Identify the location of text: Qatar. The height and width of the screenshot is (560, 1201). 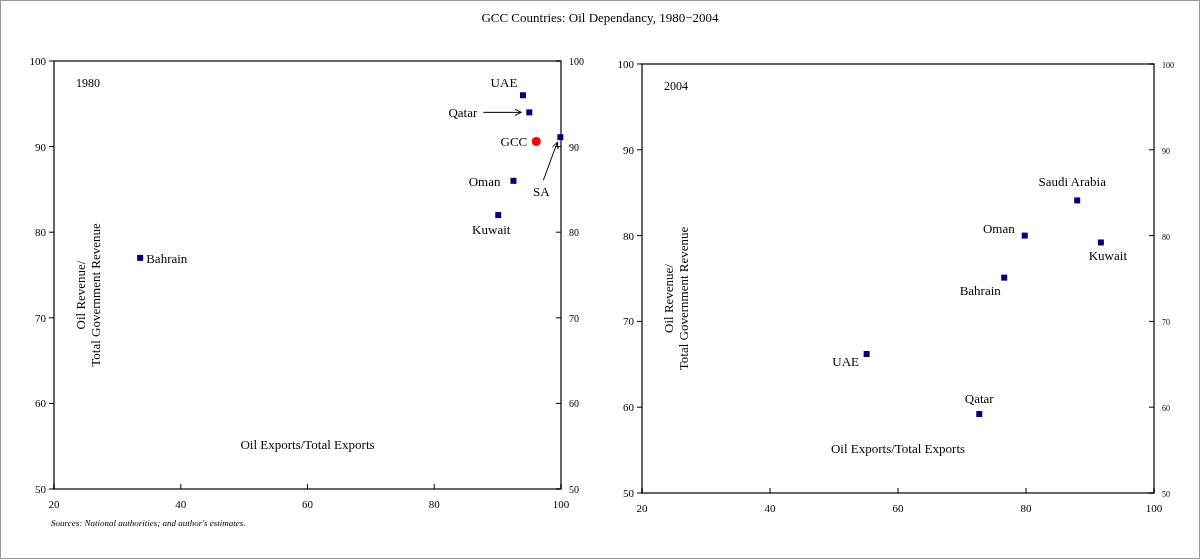
(463, 113).